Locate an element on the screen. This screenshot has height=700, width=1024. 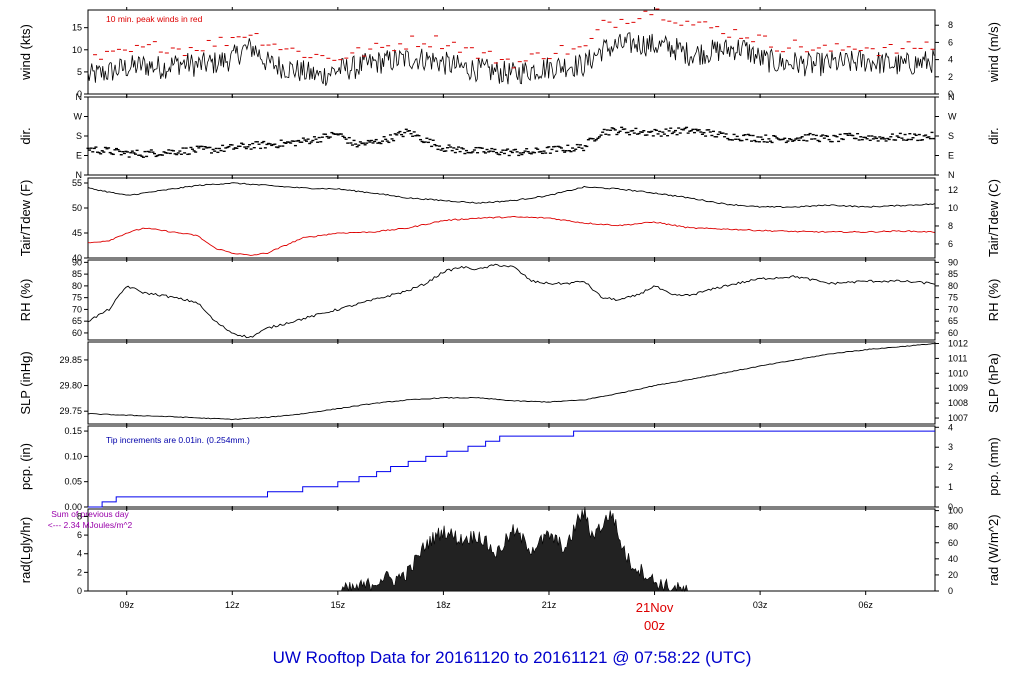
panel-rad-right-tick-label: 40 is located at coordinates (953, 559).